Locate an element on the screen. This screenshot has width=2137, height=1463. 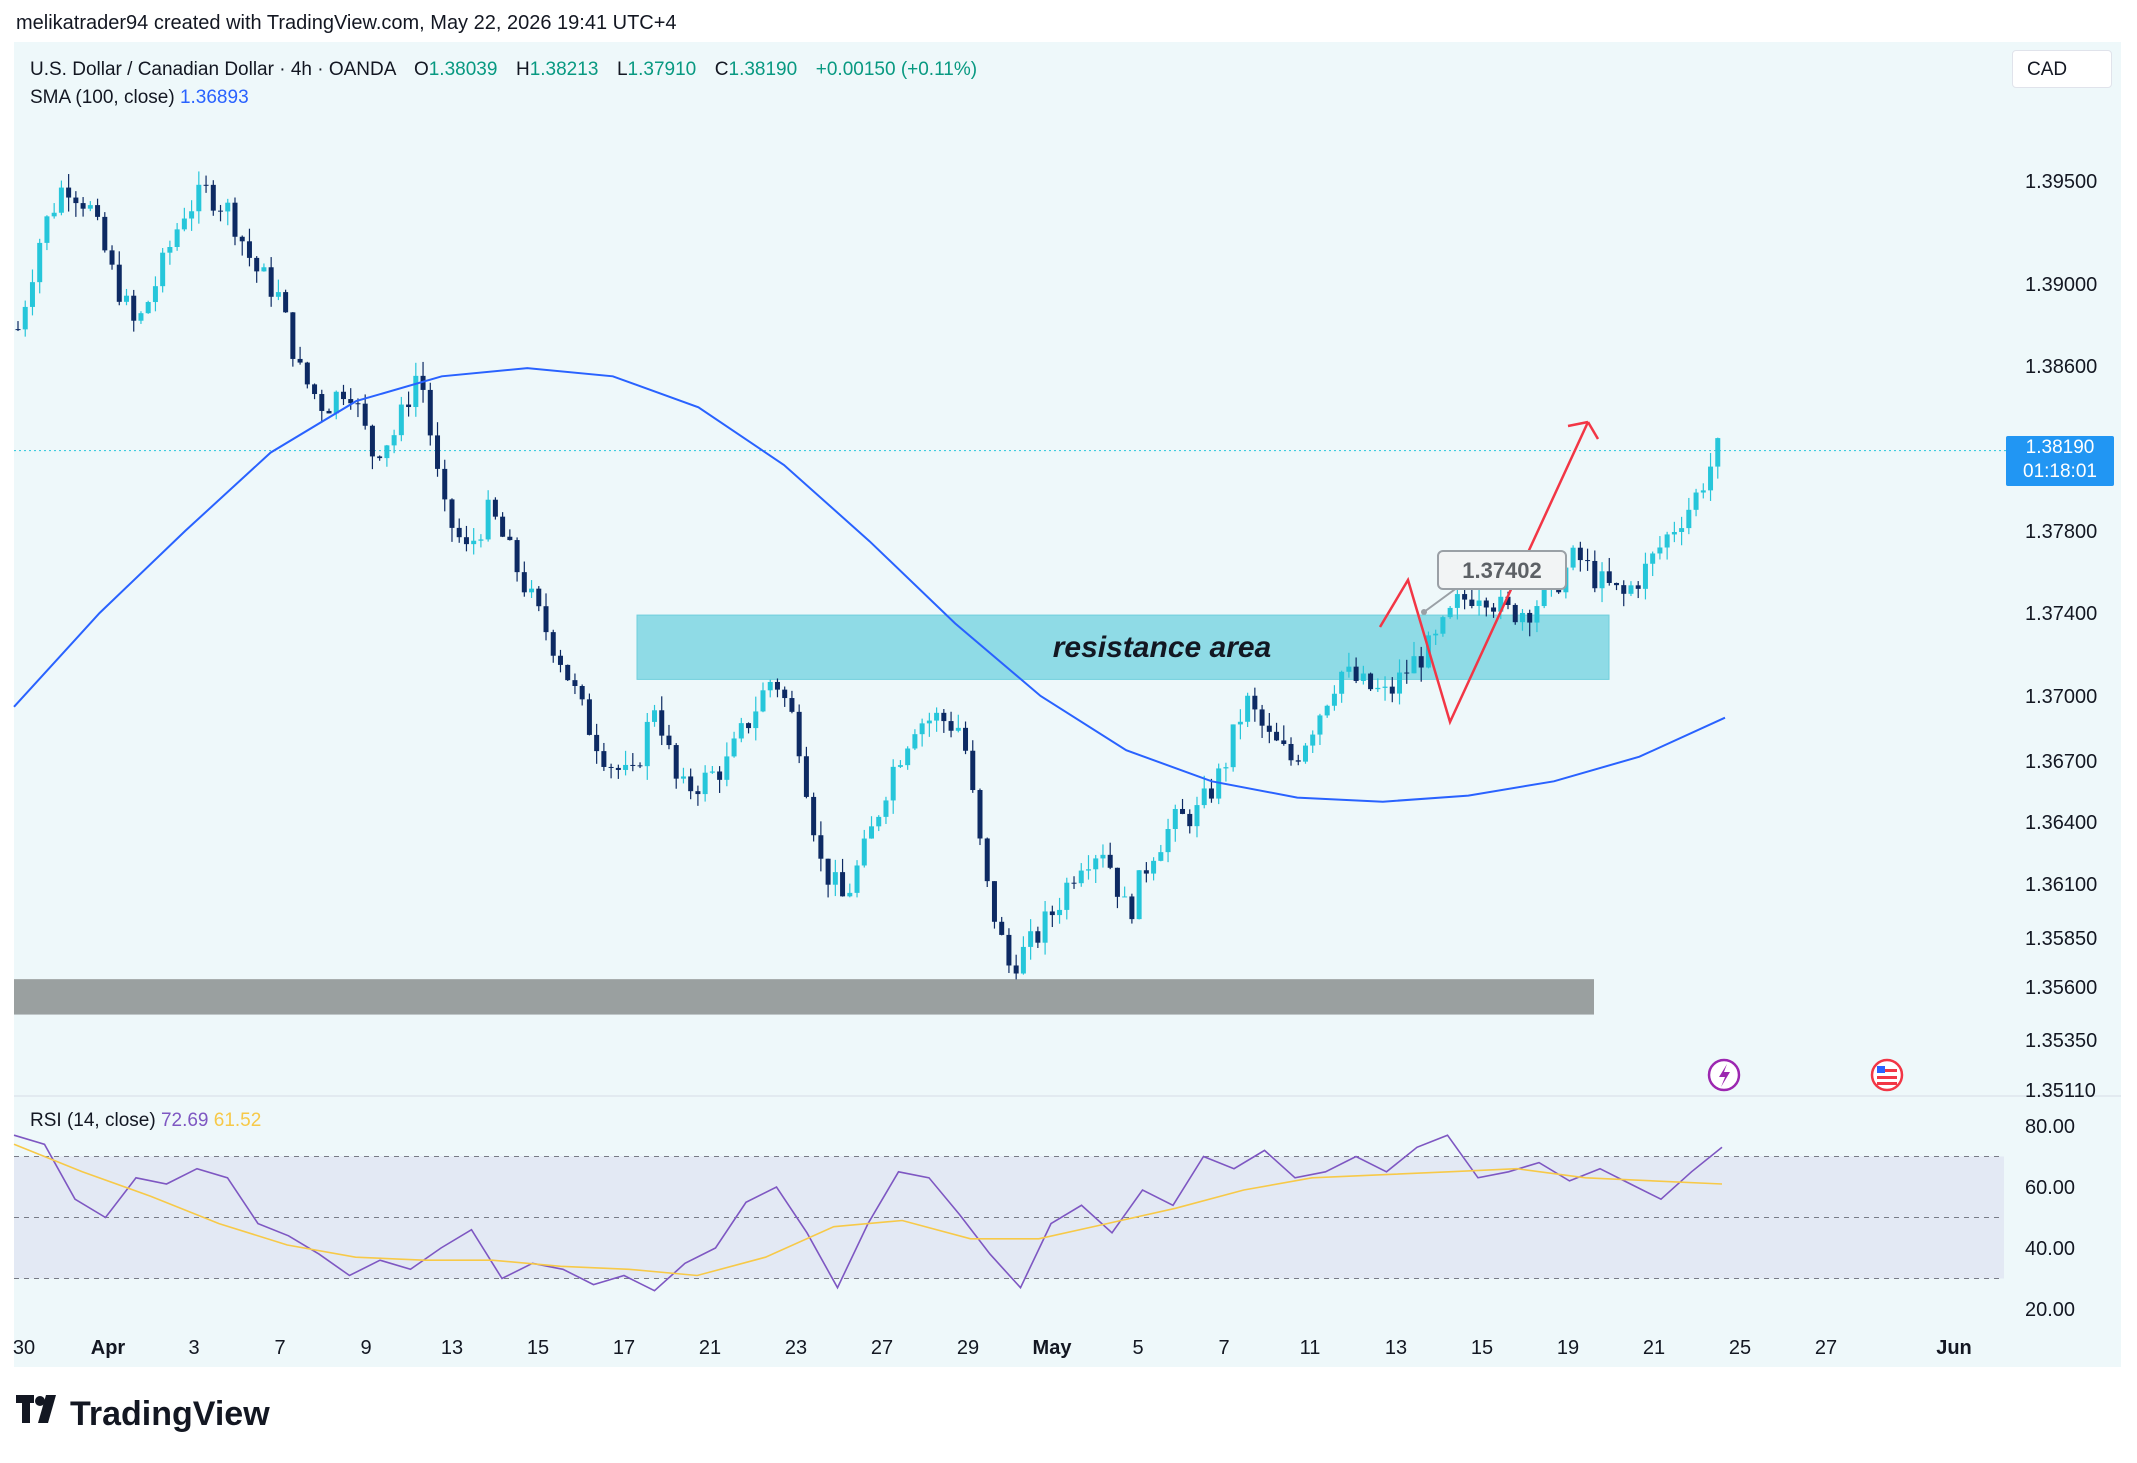
price-axis-label: 1.35850 is located at coordinates (2061, 939).